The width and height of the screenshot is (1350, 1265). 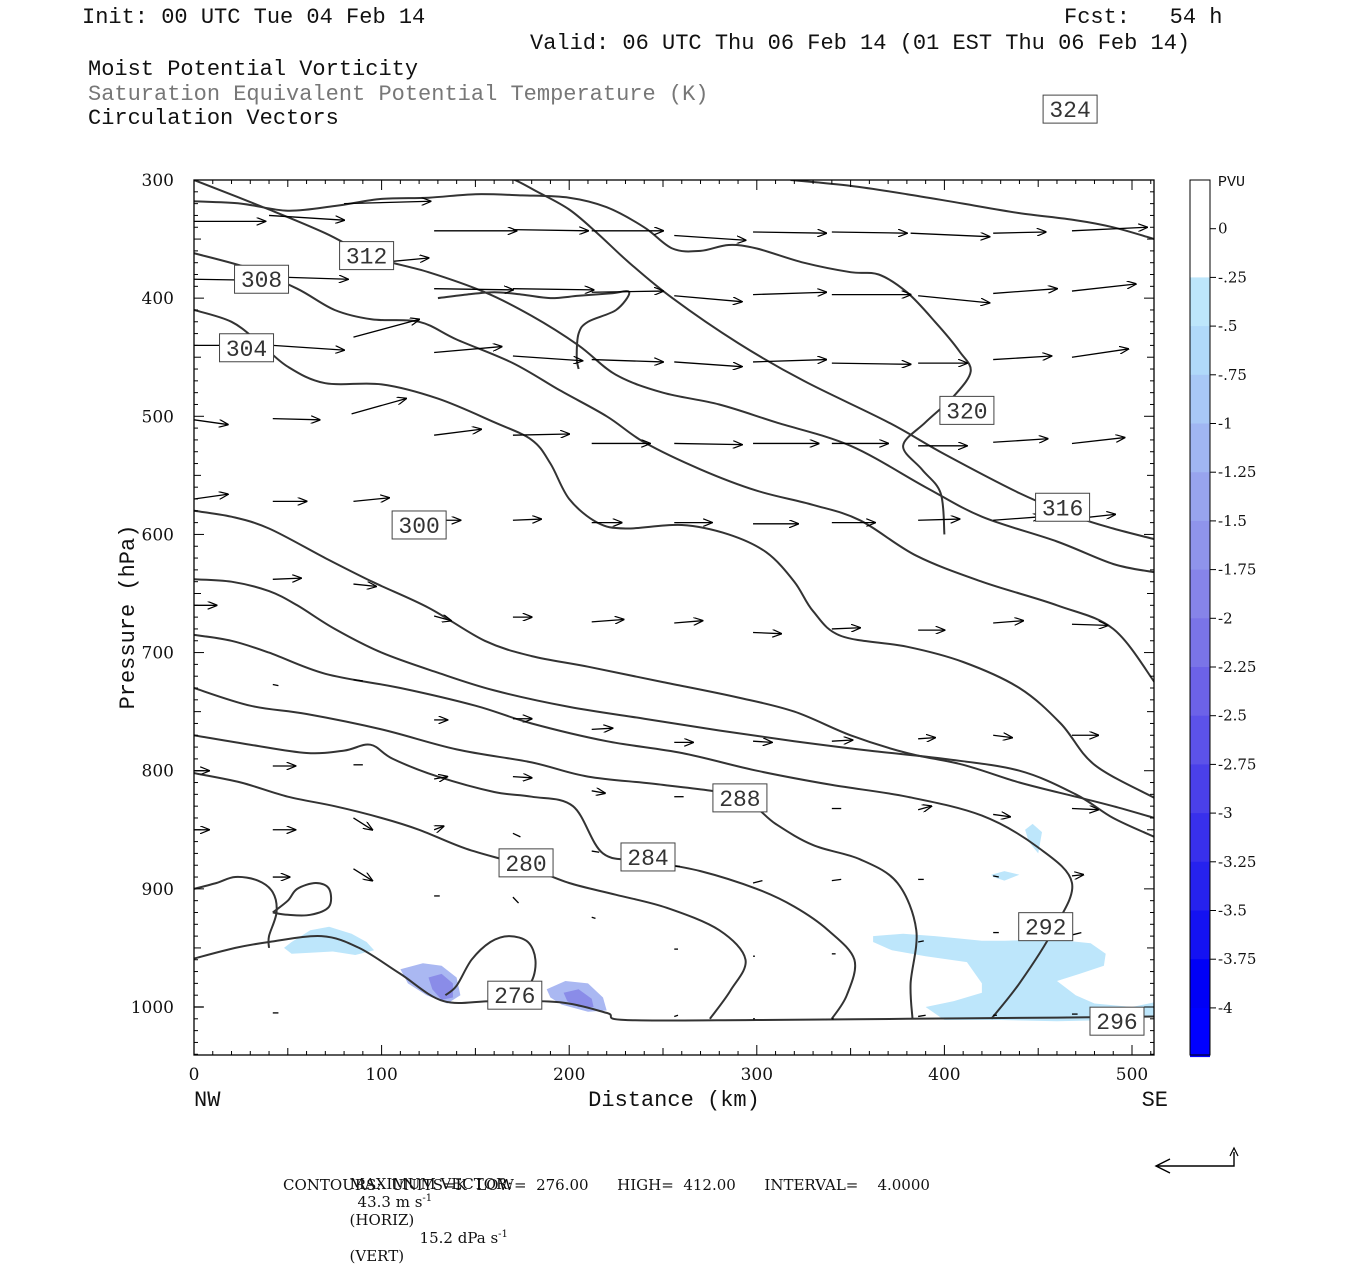 What do you see at coordinates (1232, 375) in the screenshot?
I see `colorbar-label: -.75` at bounding box center [1232, 375].